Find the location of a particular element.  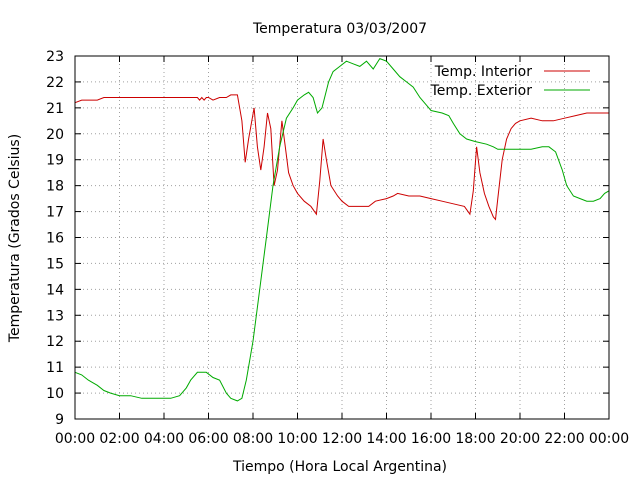

x-tick-label: 22:00 is located at coordinates (564, 439).